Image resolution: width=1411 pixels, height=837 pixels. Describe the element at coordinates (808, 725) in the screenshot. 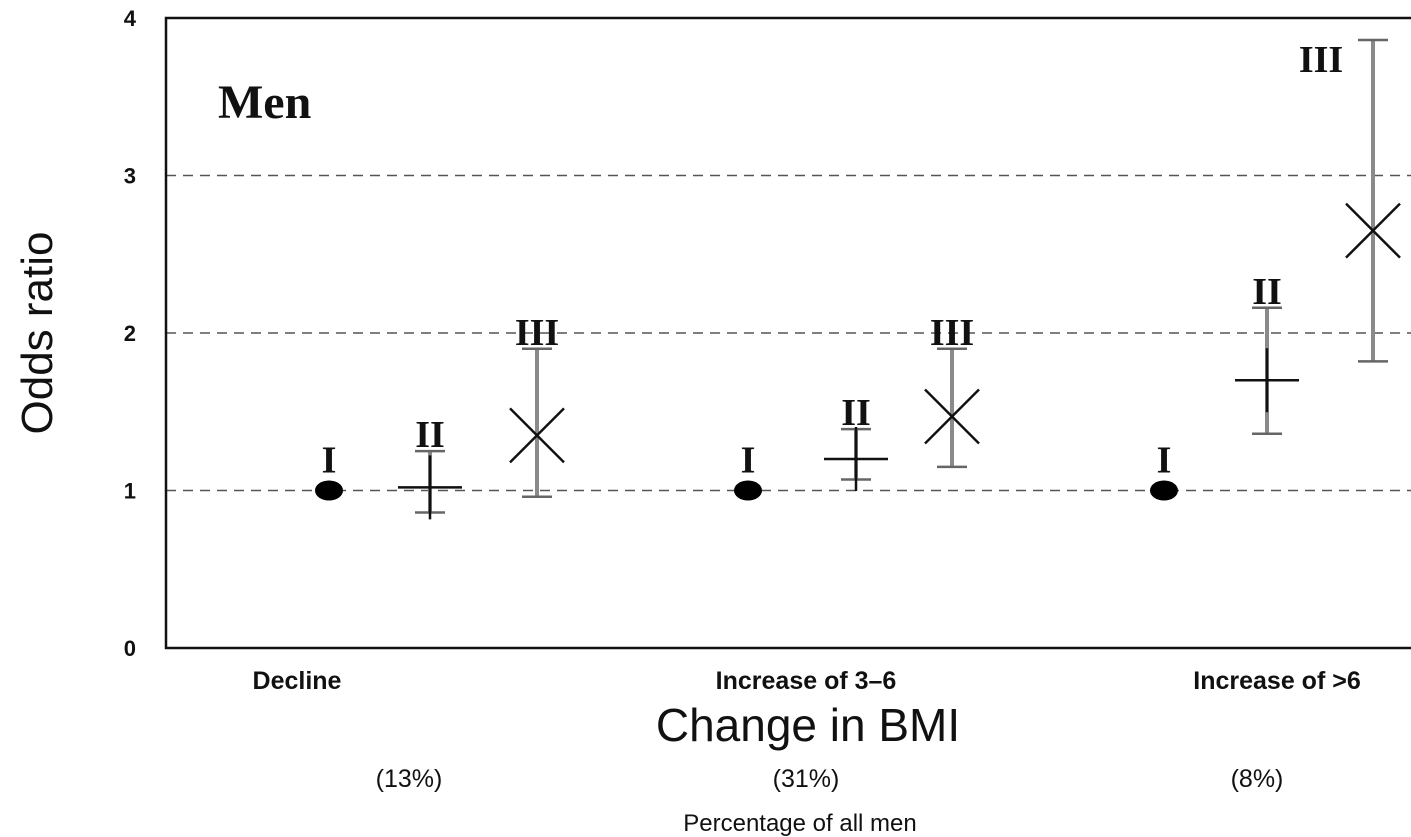

I see `x-axis-label: Change in BMI` at that location.